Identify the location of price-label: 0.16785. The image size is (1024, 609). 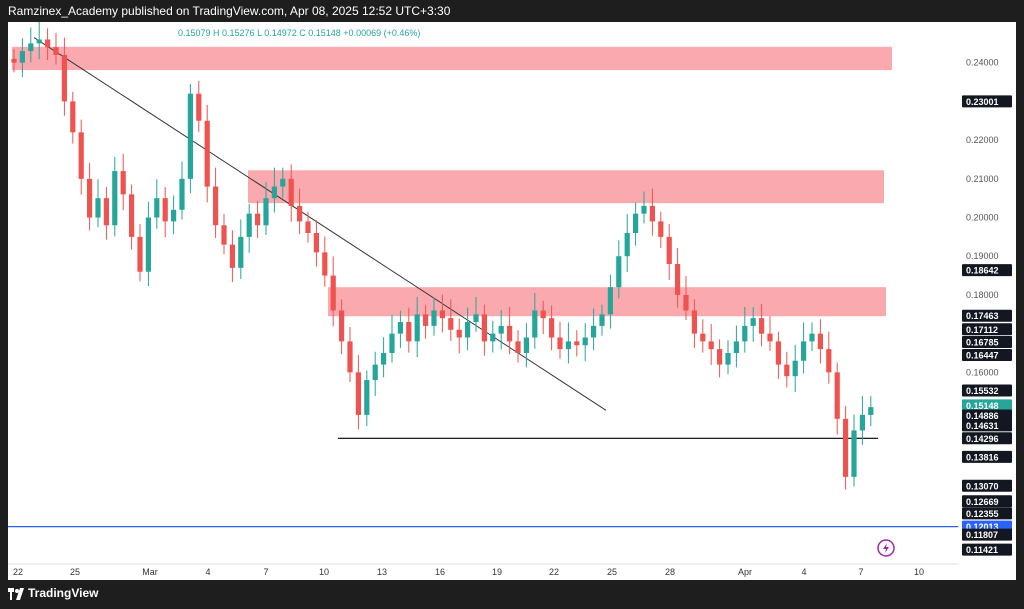
(987, 341).